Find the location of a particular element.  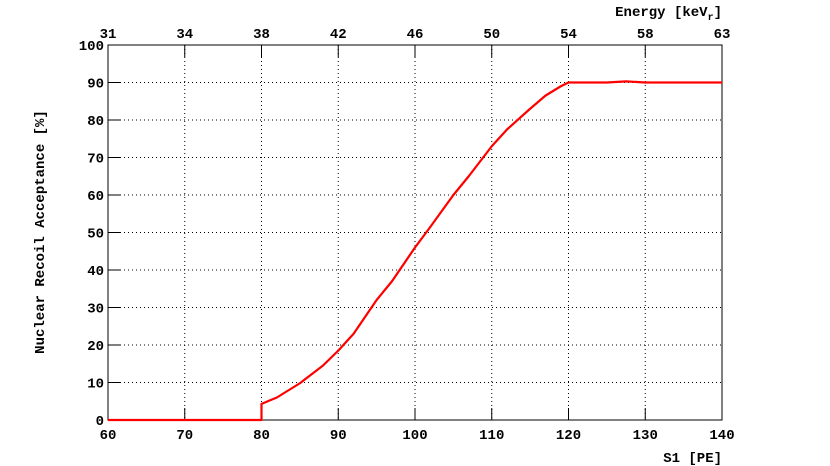

x-tick-label: 60 is located at coordinates (108, 436).